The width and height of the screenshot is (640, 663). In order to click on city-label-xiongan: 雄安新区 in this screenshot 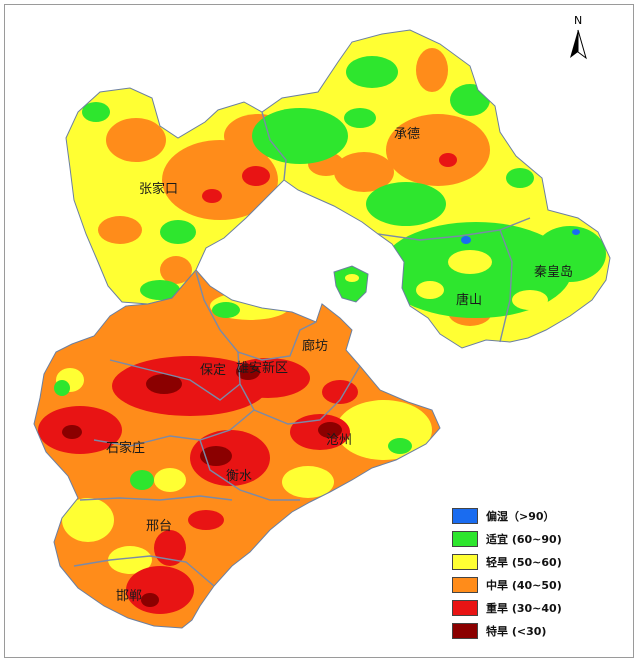, I will do `click(262, 368)`.